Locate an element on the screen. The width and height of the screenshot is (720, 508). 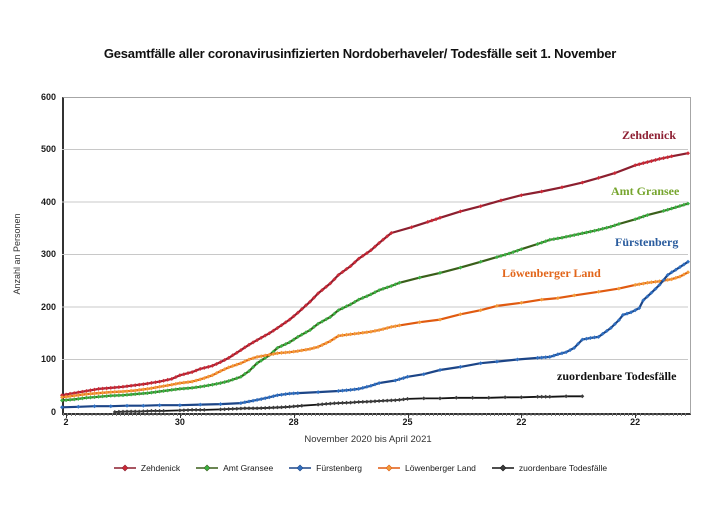
series-markers-zuordenbare-todesf-lle is located at coordinates (348, 404).